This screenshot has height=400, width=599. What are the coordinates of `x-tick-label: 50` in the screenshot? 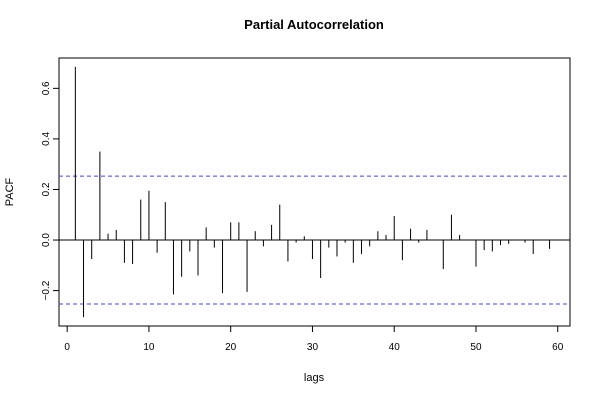 It's located at (476, 347).